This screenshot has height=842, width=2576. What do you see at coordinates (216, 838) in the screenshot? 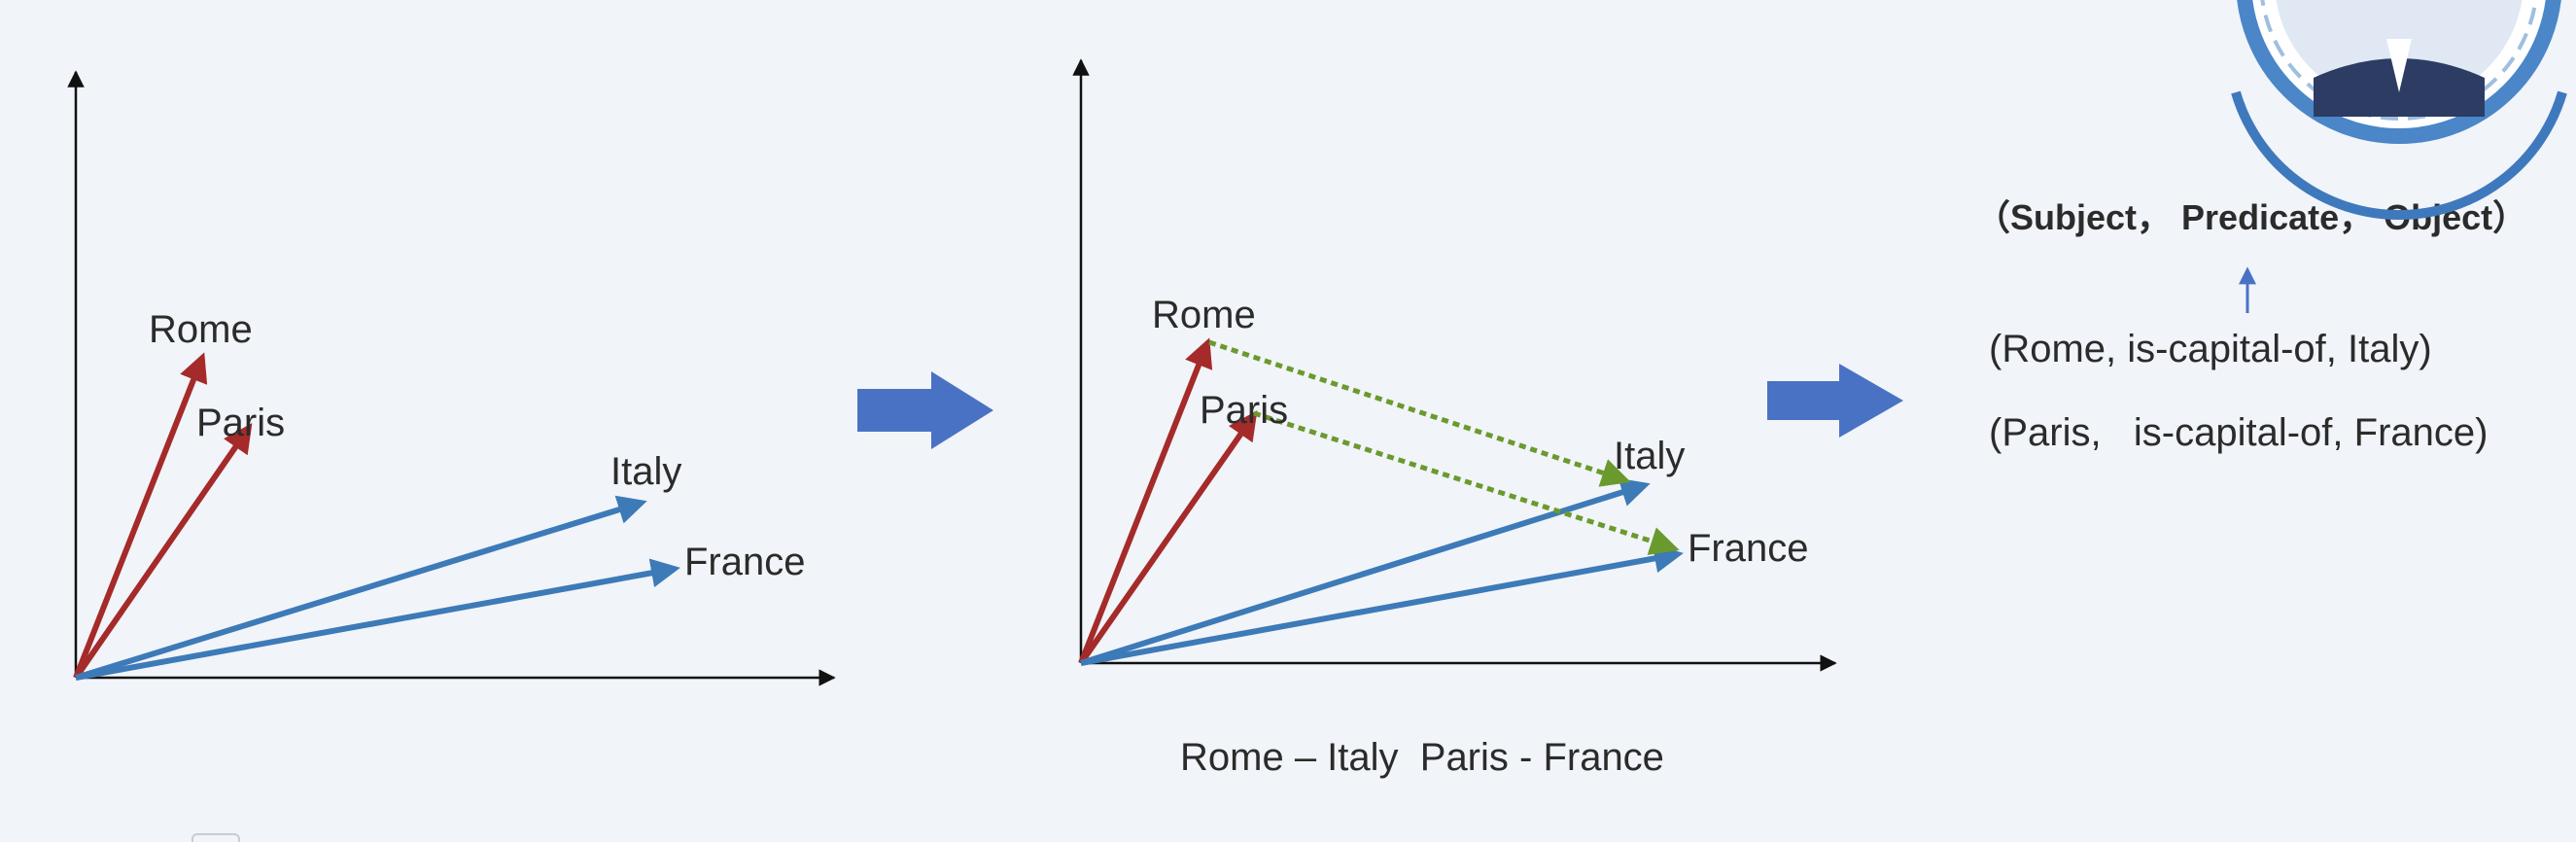
I see `corner-mark` at bounding box center [216, 838].